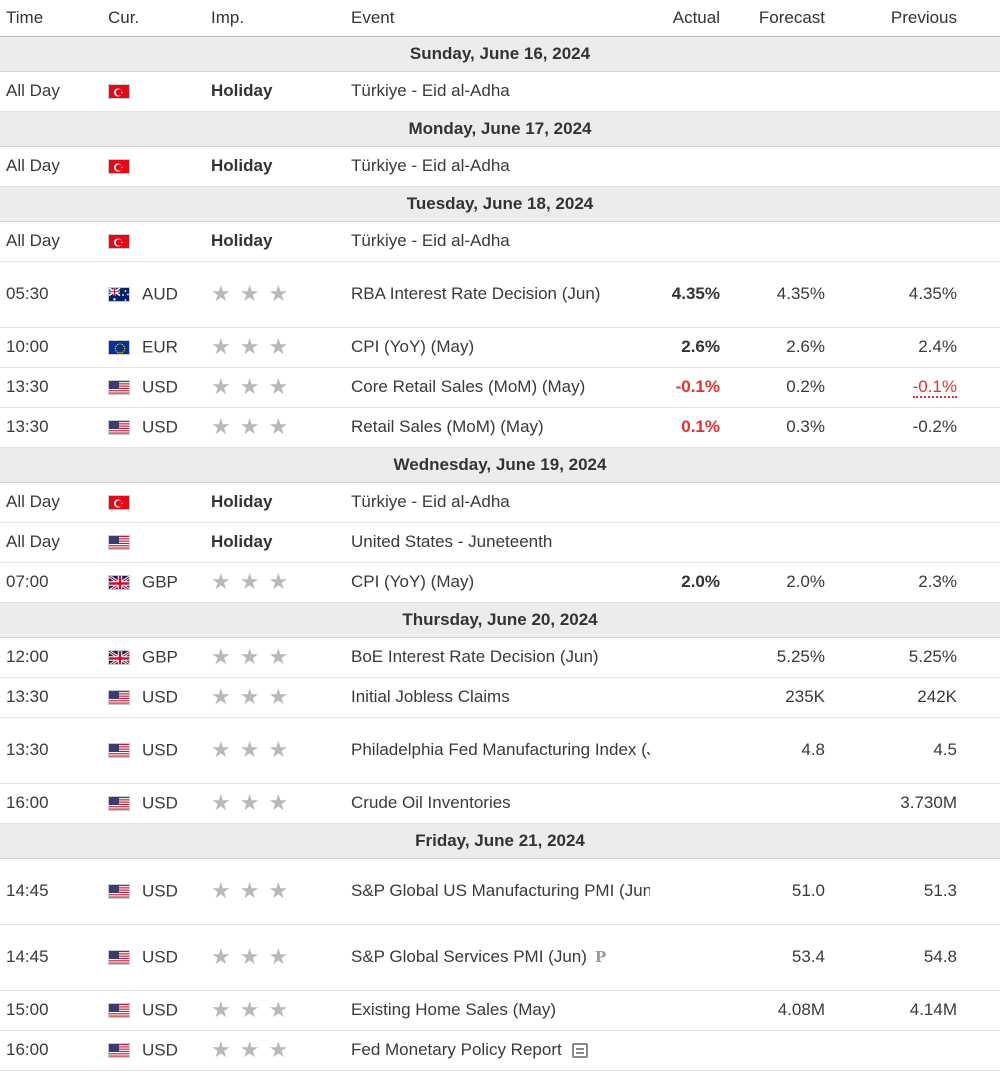 Image resolution: width=1000 pixels, height=1086 pixels. What do you see at coordinates (497, 18) in the screenshot?
I see `column-header-event: Event` at bounding box center [497, 18].